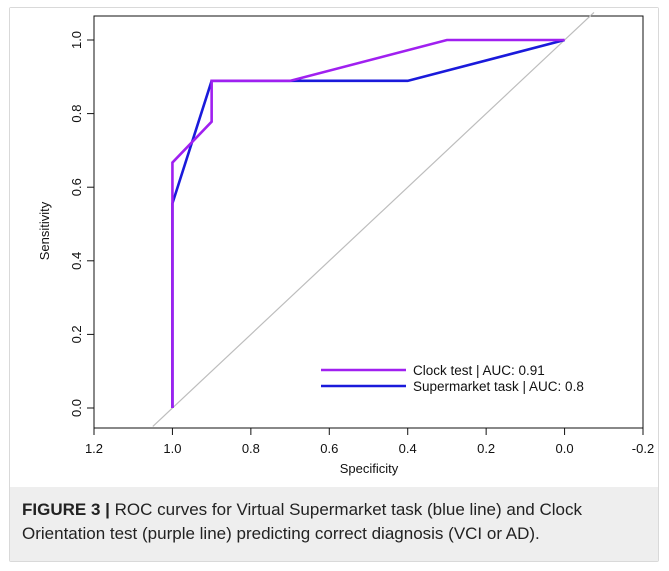 The image size is (669, 571). What do you see at coordinates (251, 448) in the screenshot?
I see `x-tick-label: 0.8` at bounding box center [251, 448].